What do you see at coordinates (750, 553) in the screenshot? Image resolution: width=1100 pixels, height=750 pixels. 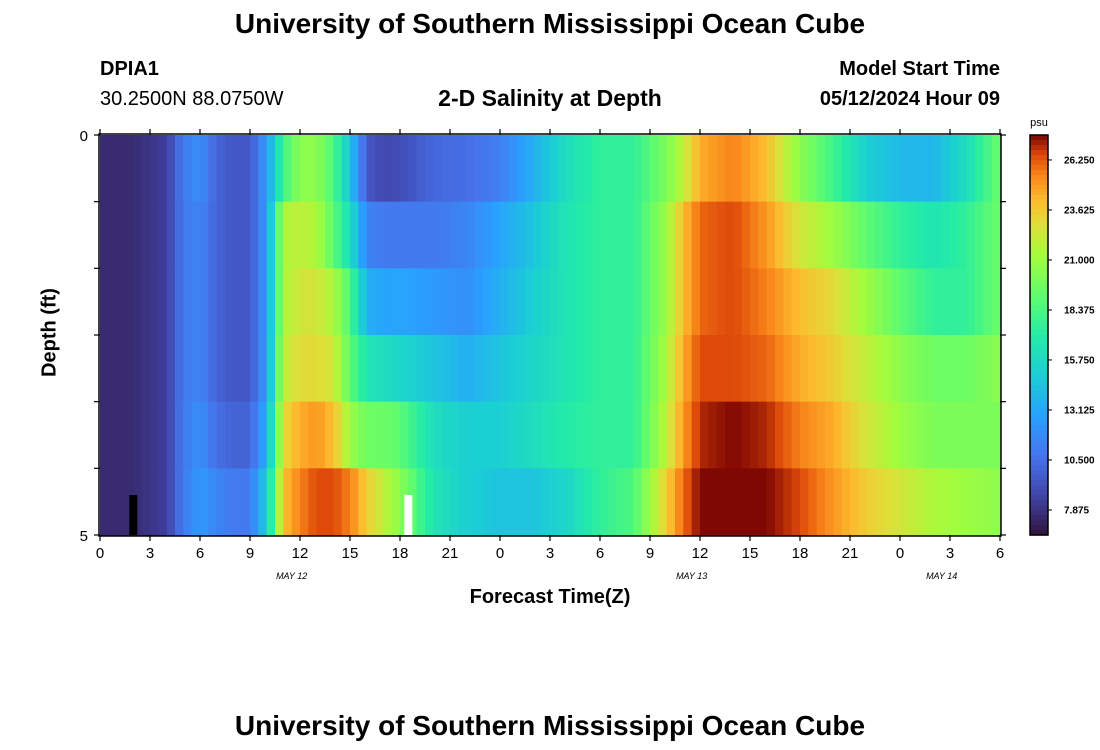 I see `x-tick-label: 15` at bounding box center [750, 553].